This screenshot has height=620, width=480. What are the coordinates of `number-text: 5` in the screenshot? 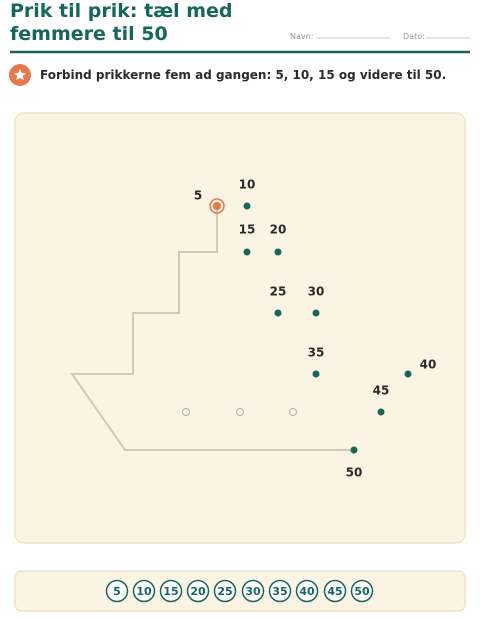 It's located at (117, 591).